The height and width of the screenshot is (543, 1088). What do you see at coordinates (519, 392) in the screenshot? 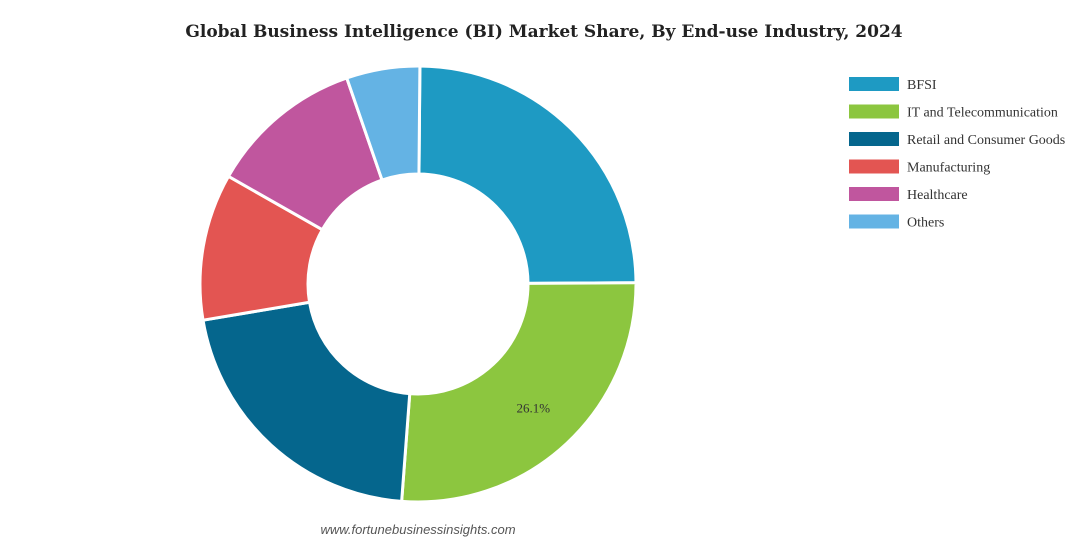
I see `slice-it-and-telecommunication` at bounding box center [519, 392].